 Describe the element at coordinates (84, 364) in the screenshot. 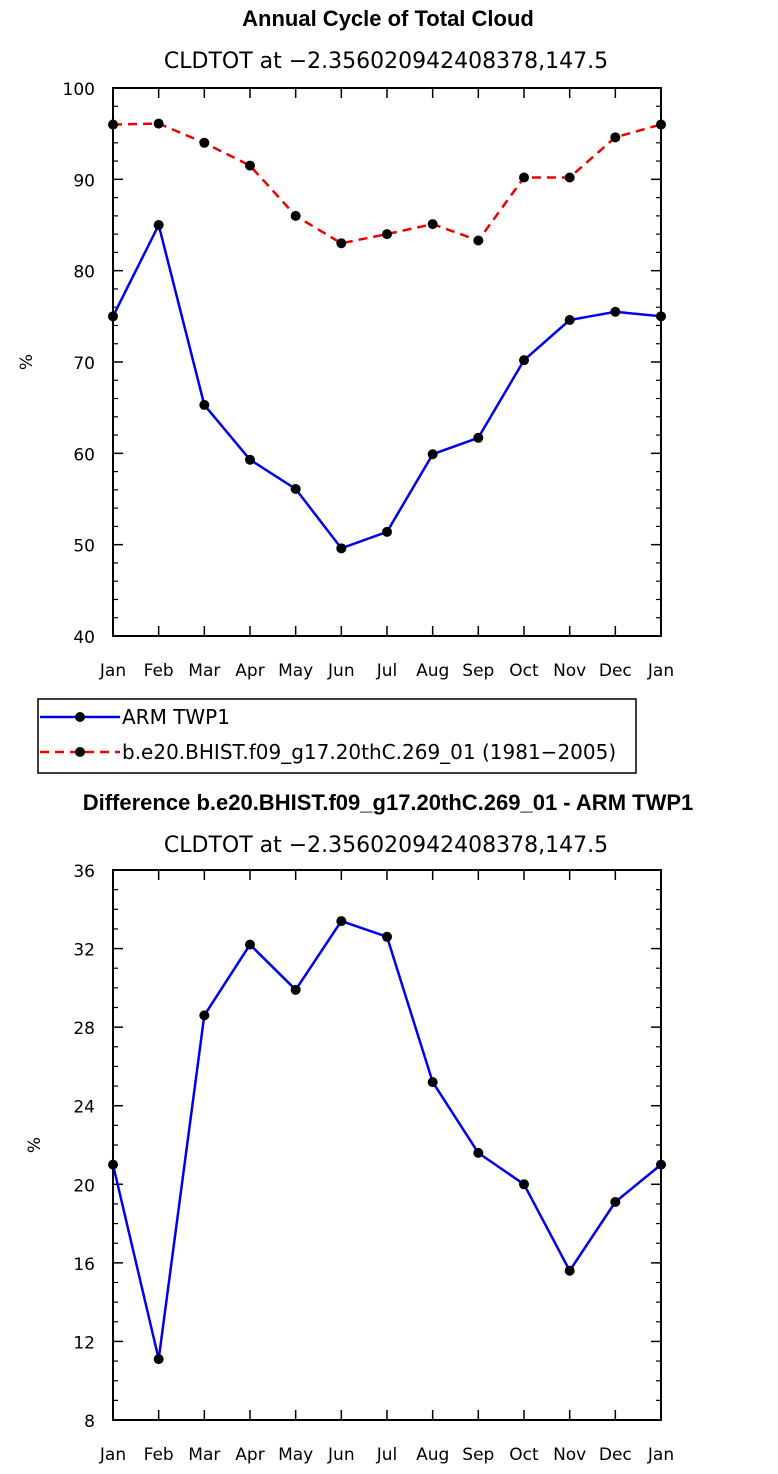

I see `y-tick-label: 70` at that location.